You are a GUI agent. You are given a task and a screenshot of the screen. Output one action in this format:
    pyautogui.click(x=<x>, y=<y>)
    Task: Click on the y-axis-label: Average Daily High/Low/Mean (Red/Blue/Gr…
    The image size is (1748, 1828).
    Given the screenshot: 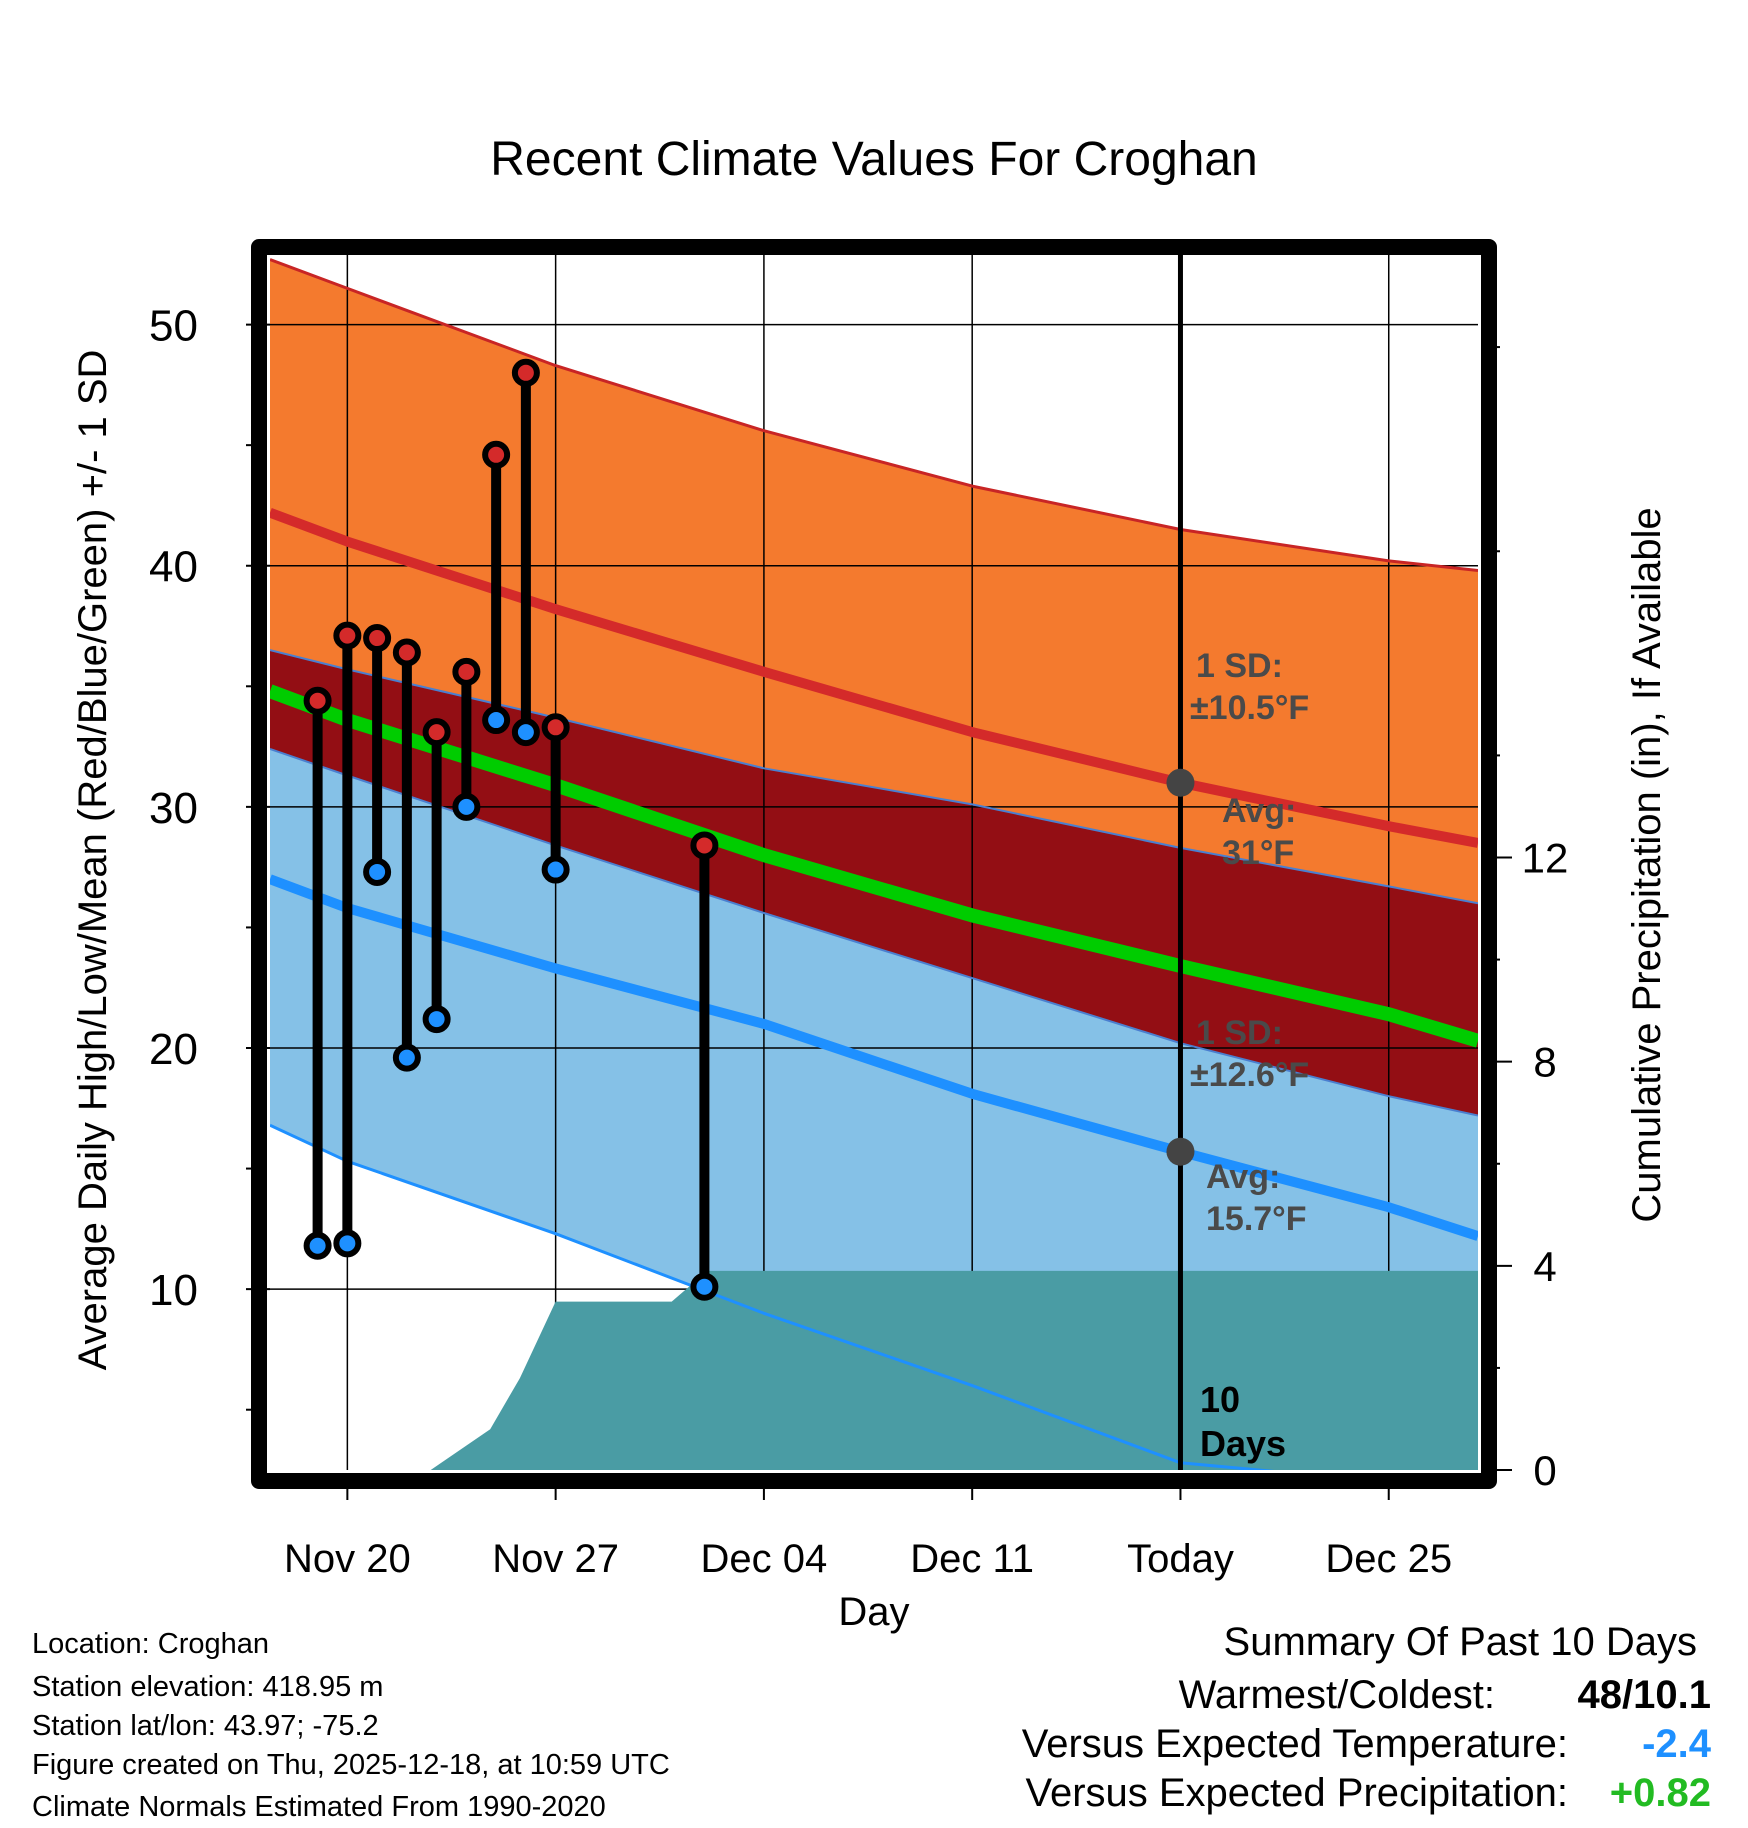 What is the action you would take?
    pyautogui.click(x=93, y=860)
    